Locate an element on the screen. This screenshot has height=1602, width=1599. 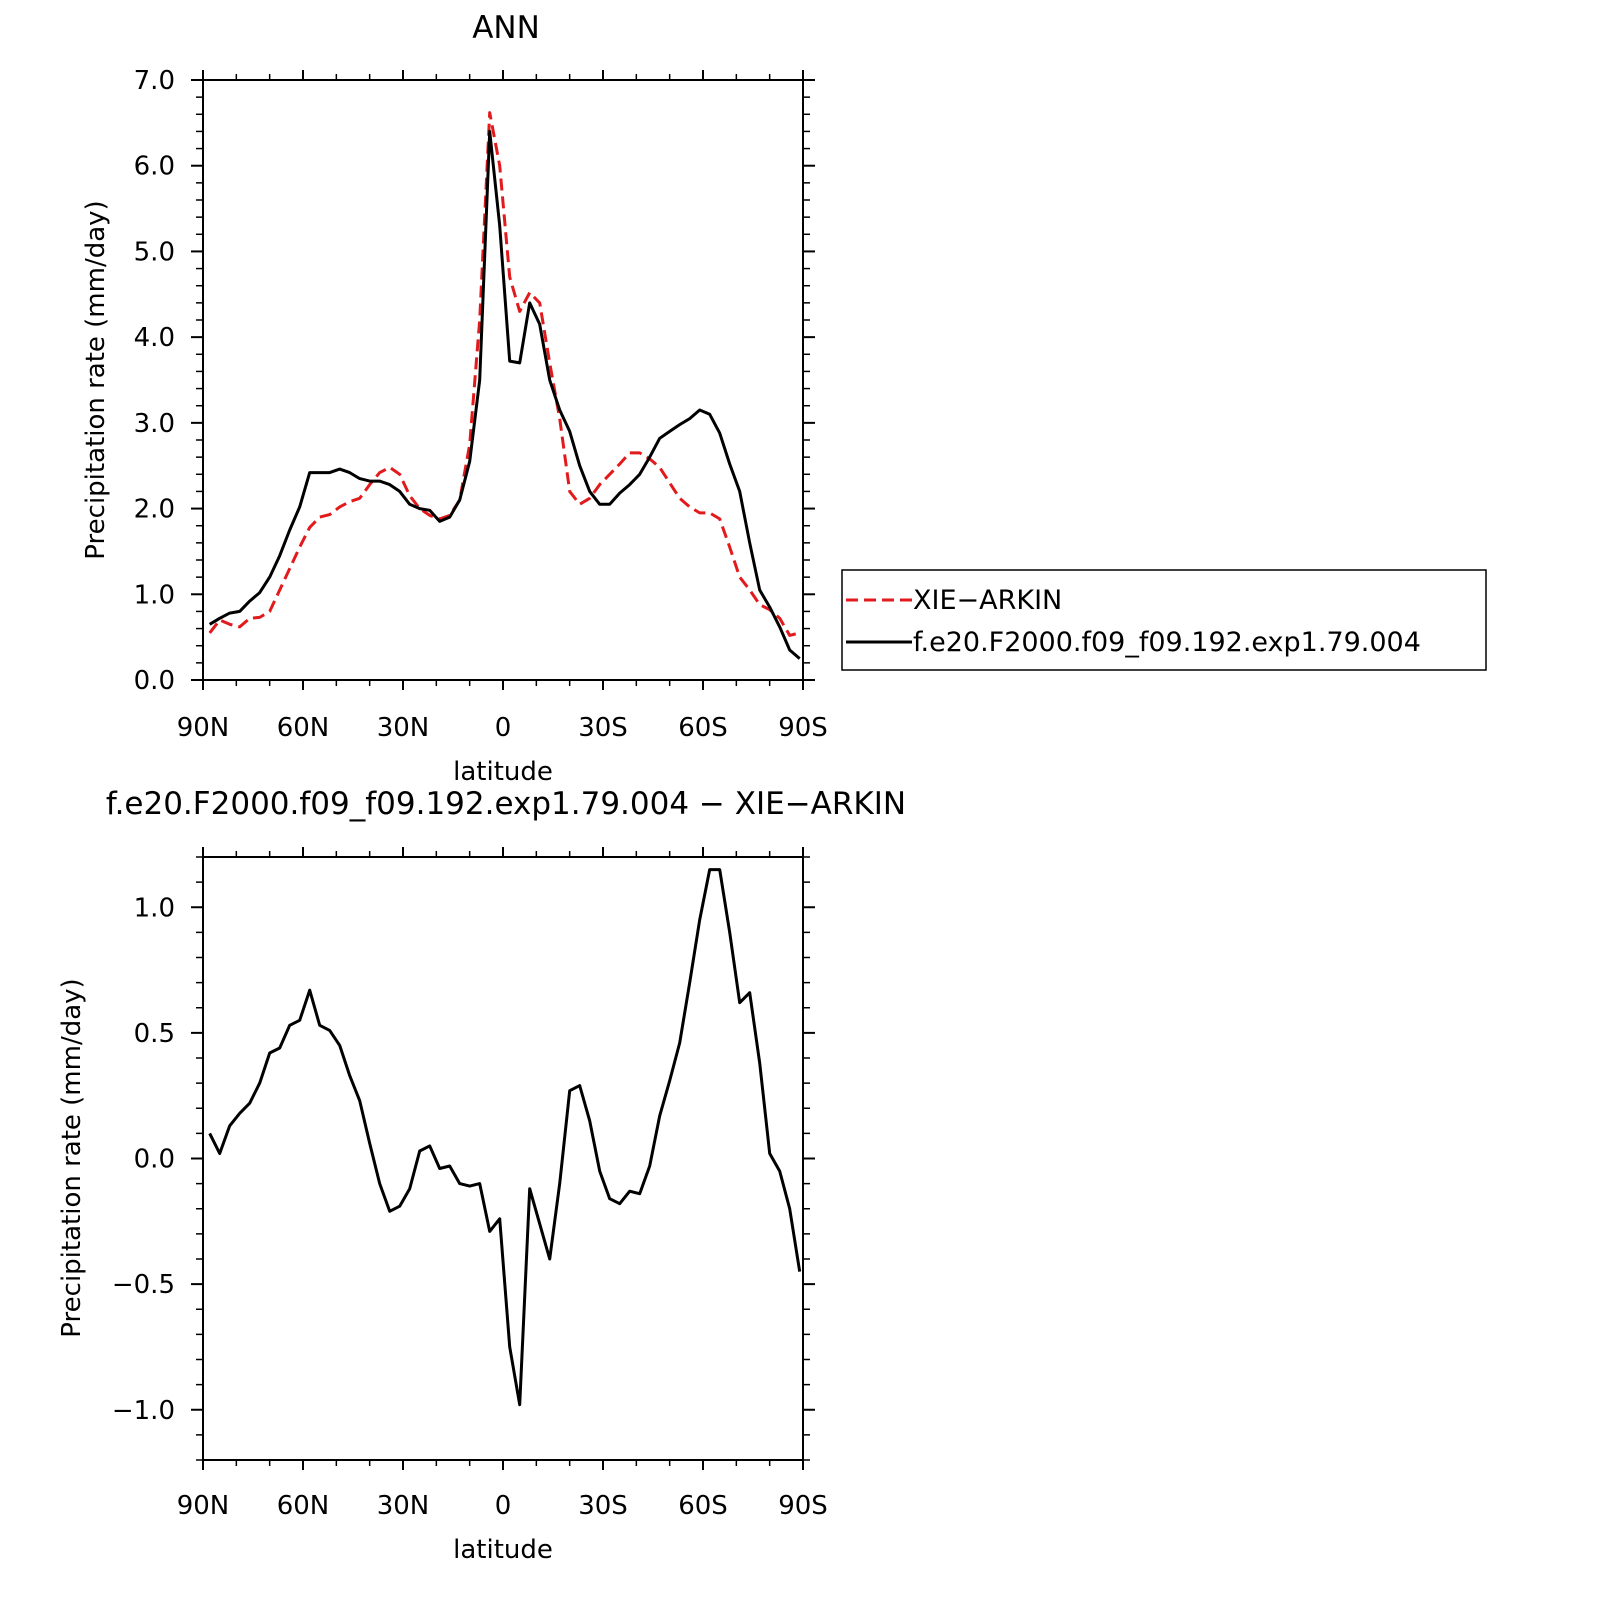
y-tick-label: 7.0 is located at coordinates (154, 81).